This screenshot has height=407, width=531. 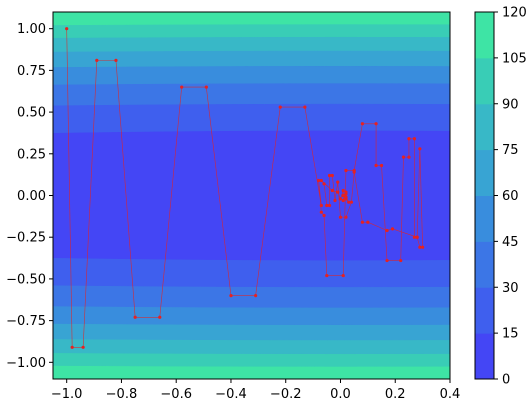 What do you see at coordinates (231, 394) in the screenshot?
I see `x-tick-label: −0.4` at bounding box center [231, 394].